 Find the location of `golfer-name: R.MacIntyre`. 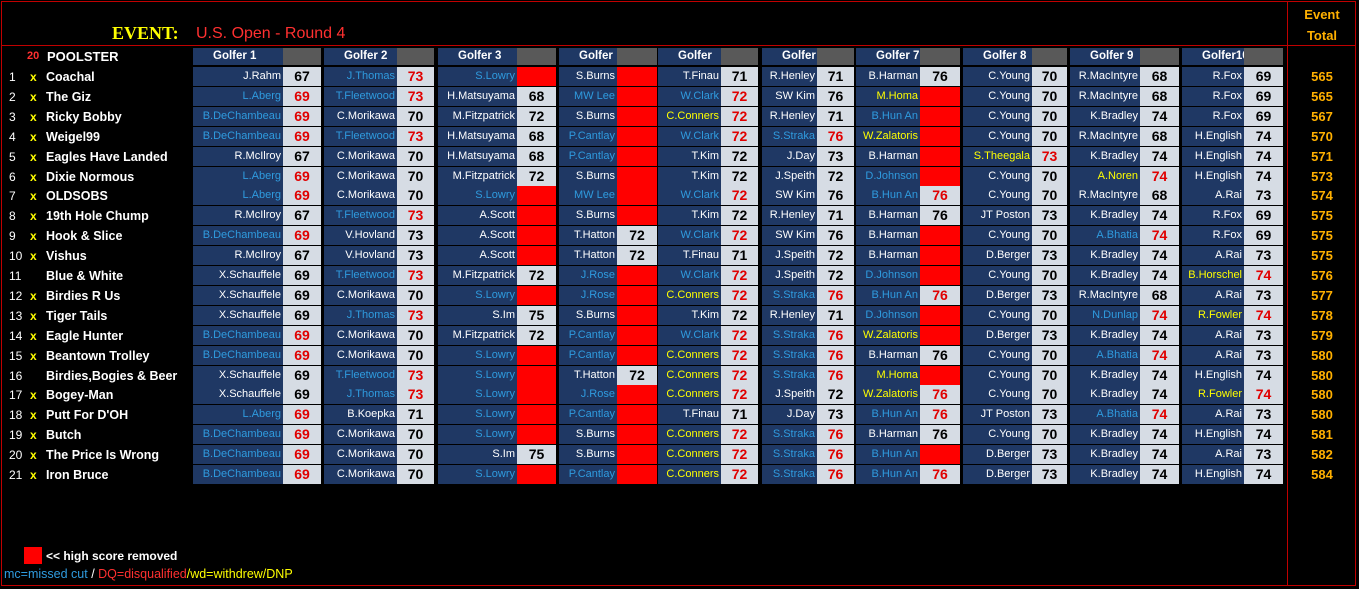

golfer-name: R.MacIntyre is located at coordinates (1105, 96).